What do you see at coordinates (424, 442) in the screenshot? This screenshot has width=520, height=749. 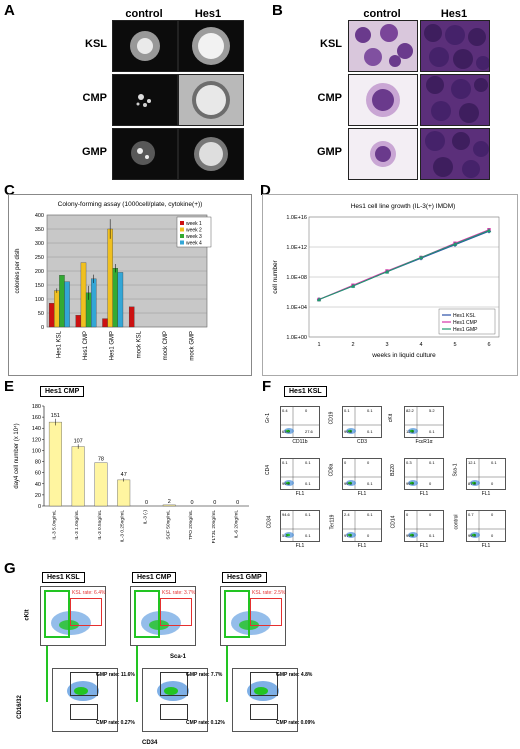 I see `facs-x-label: FcεR1α` at bounding box center [424, 442].